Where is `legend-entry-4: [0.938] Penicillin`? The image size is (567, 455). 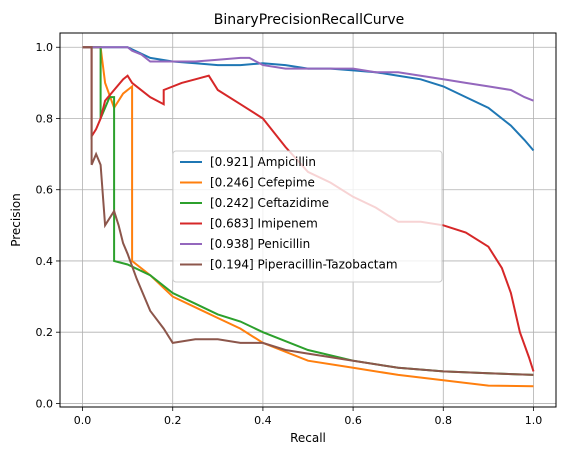
legend-entry-4: [0.938] Penicillin is located at coordinates (260, 244).